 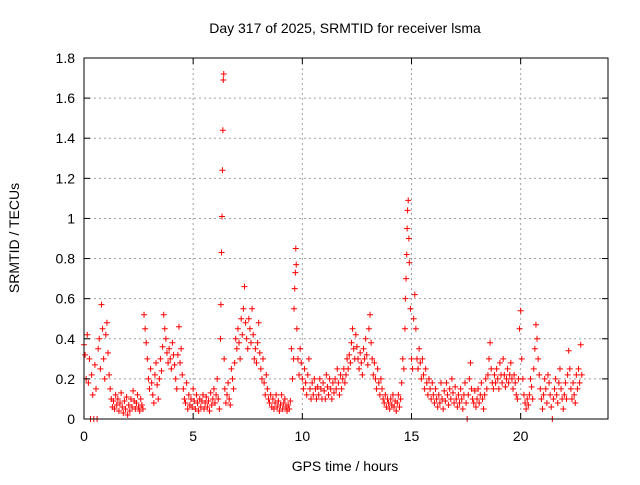 What do you see at coordinates (345, 466) in the screenshot?
I see `x-axis-label: GPS time / hours` at bounding box center [345, 466].